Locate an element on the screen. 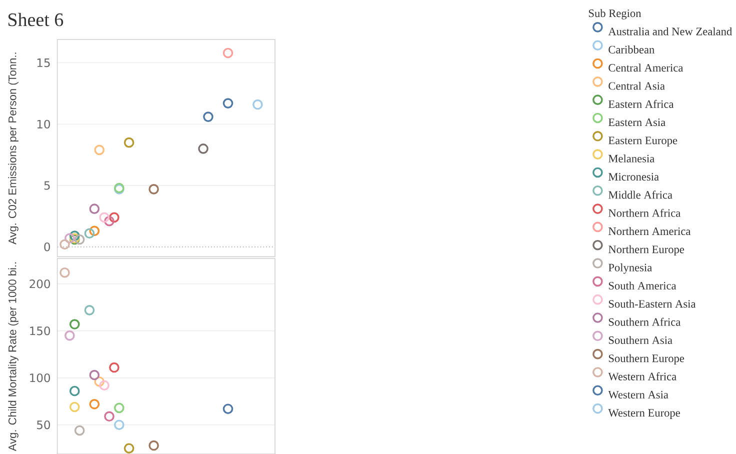 The width and height of the screenshot is (736, 454). y-axis-title: Avg. C02 Emissions per Person (Tonn.. is located at coordinates (13, 148).